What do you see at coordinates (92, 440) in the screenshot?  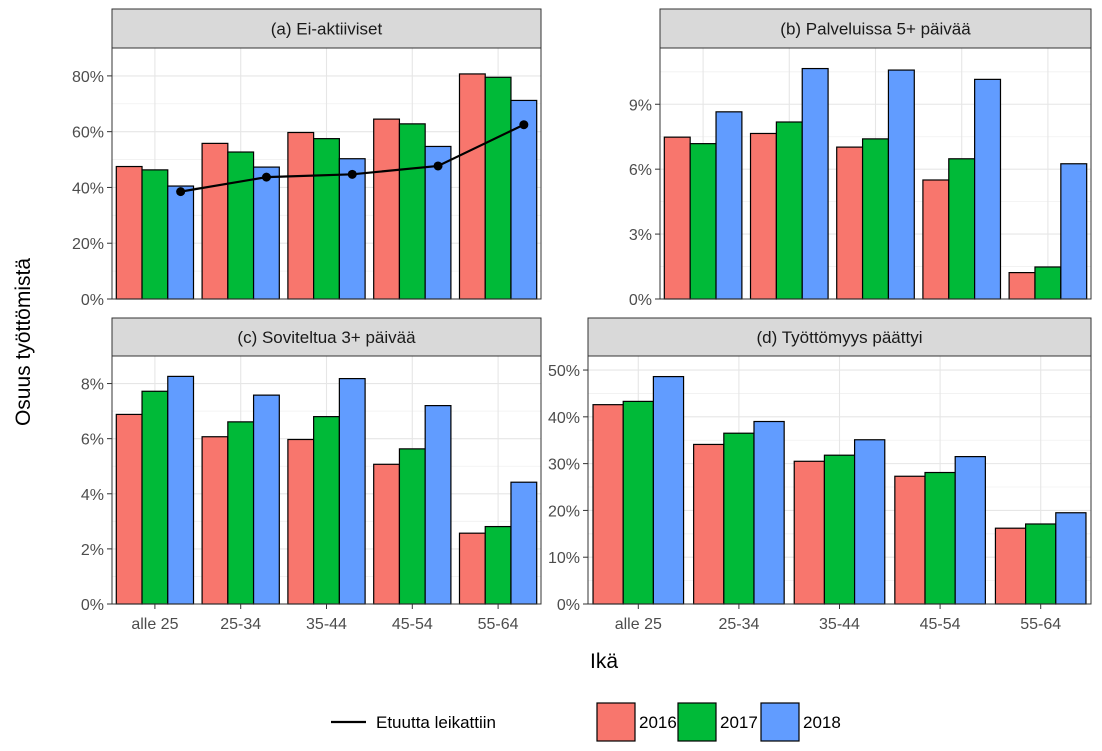 I see `y-tick-label: 6%` at bounding box center [92, 440].